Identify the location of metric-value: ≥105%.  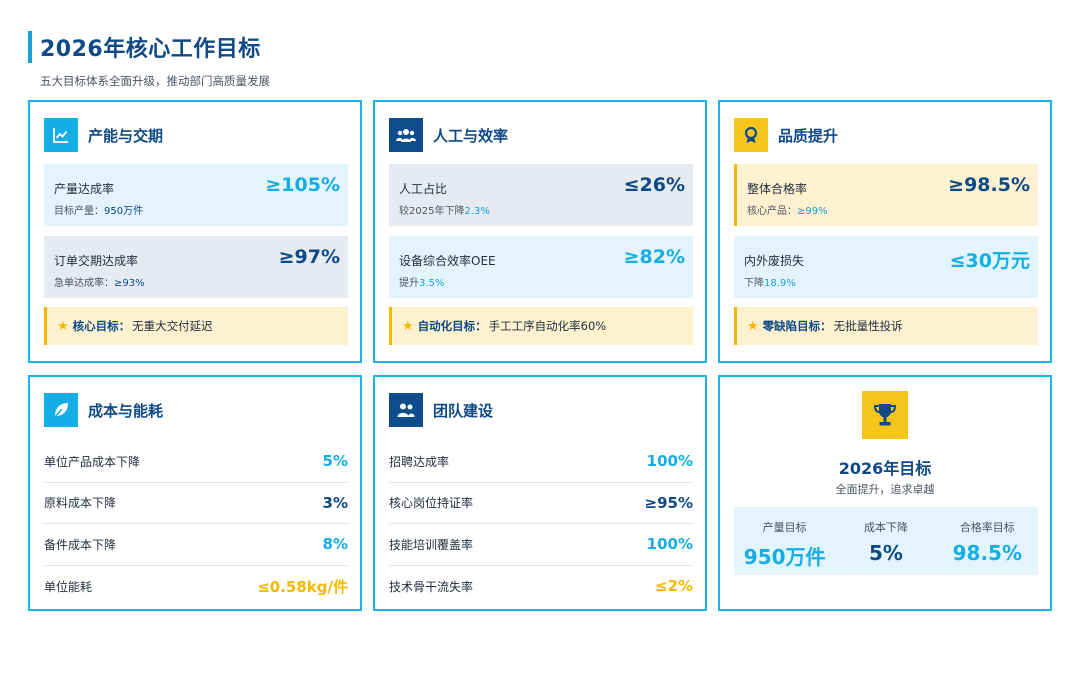
(302, 185).